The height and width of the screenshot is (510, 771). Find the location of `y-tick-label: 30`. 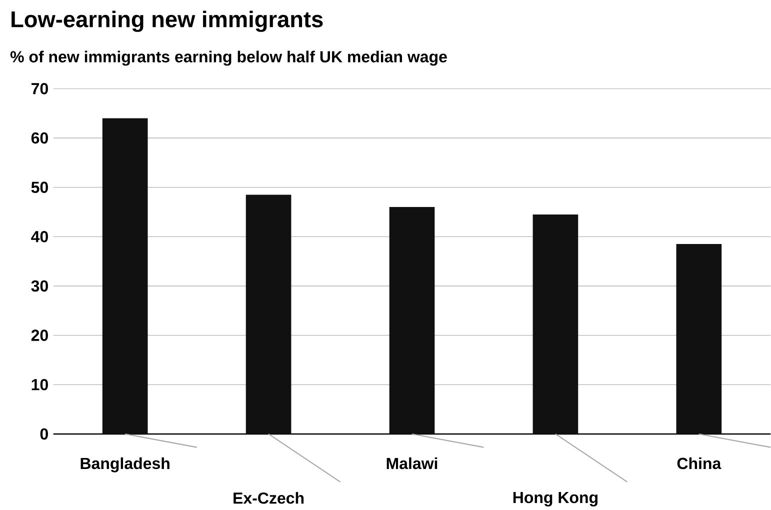

y-tick-label: 30 is located at coordinates (39, 286).